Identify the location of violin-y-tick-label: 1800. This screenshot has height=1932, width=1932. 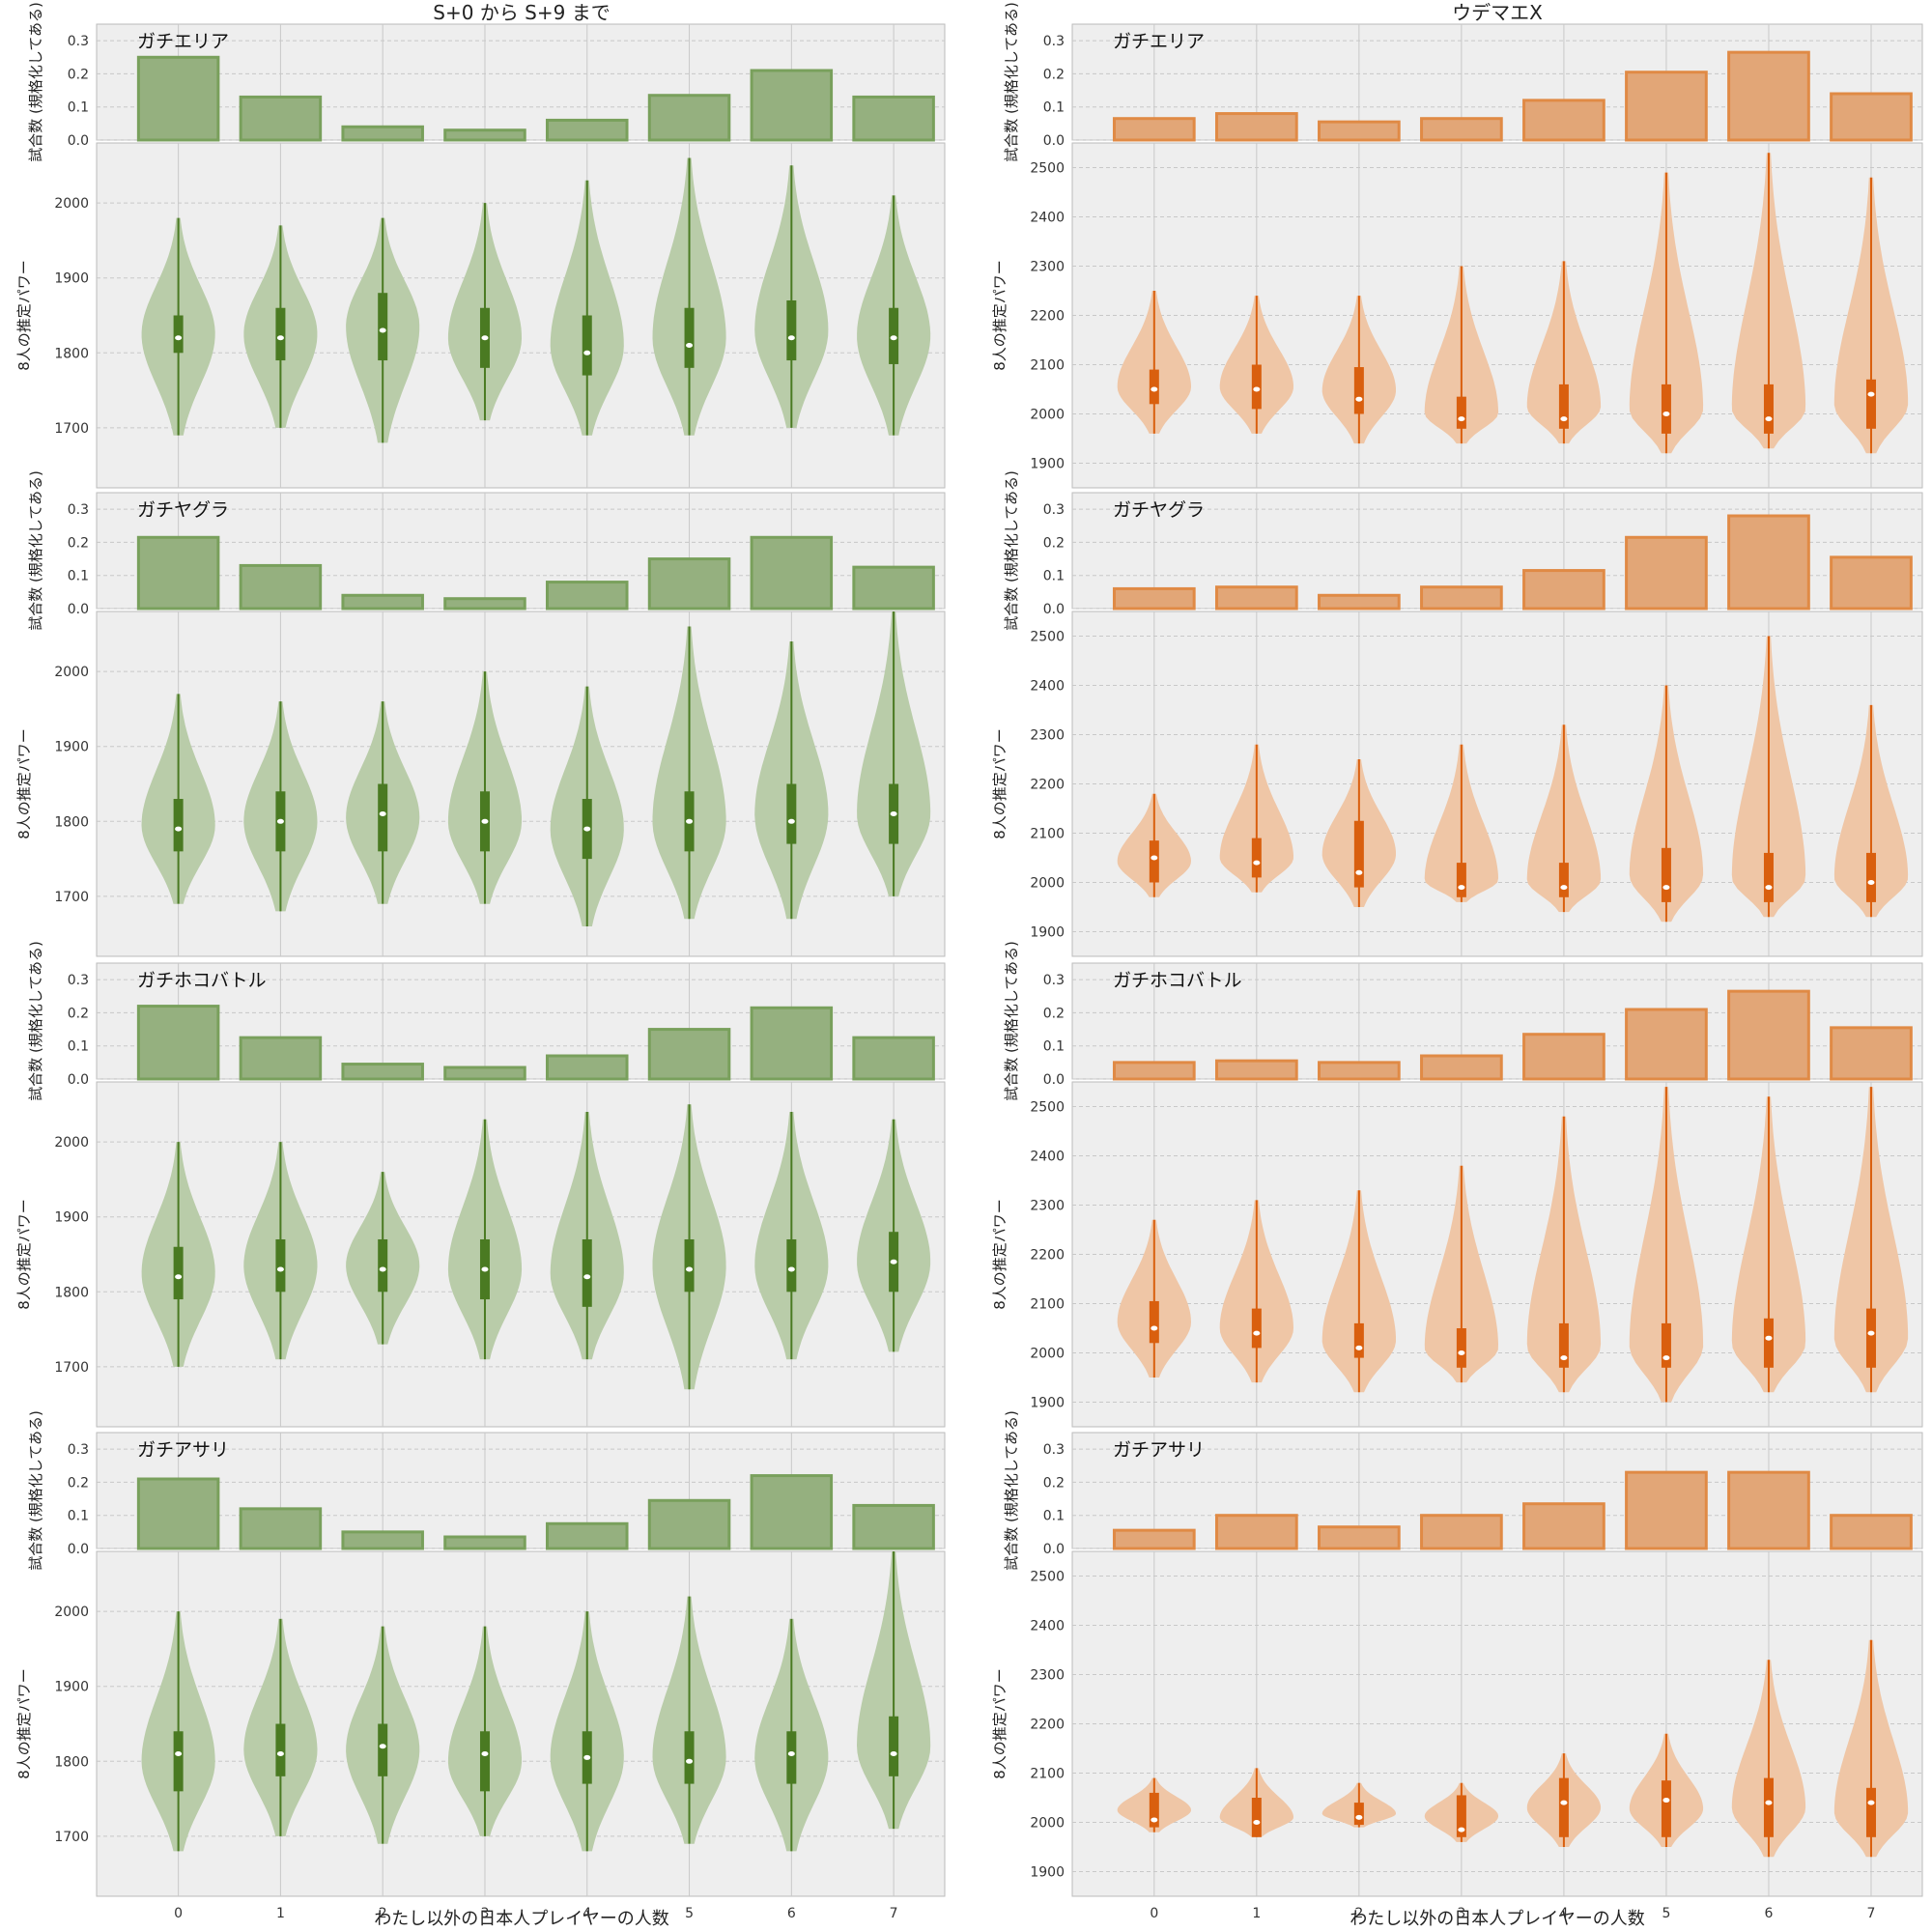
(71, 822).